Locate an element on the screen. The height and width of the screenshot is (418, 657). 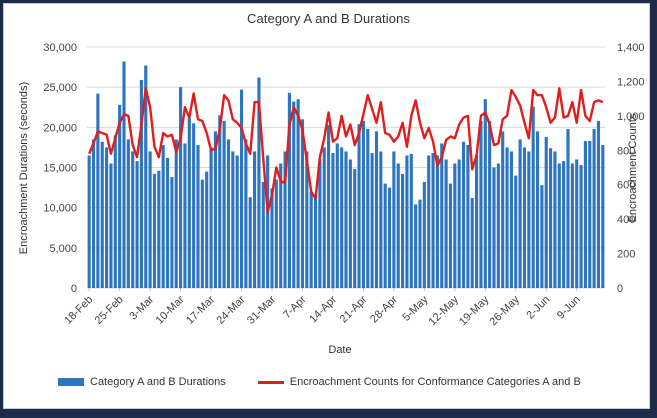
y2-tick-label: 200 is located at coordinates (626, 255).